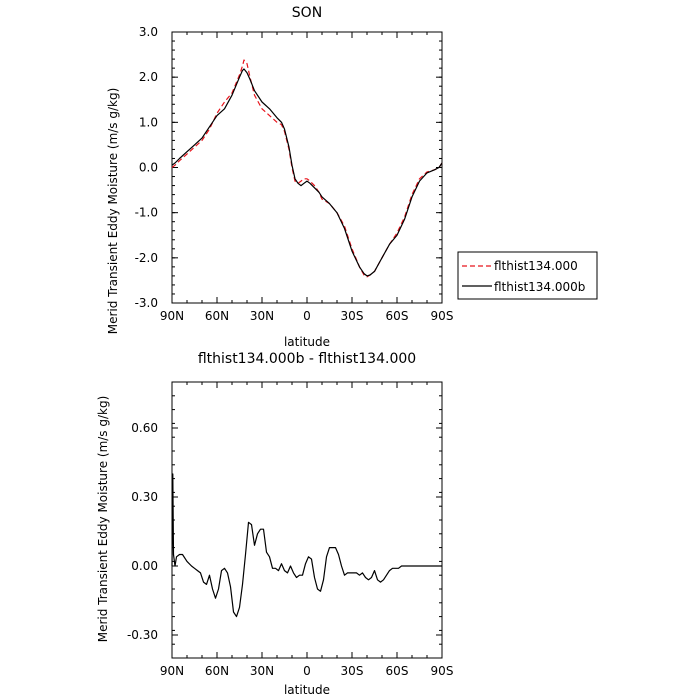  What do you see at coordinates (148, 122) in the screenshot?
I see `y-tick-label: 1.0` at bounding box center [148, 122].